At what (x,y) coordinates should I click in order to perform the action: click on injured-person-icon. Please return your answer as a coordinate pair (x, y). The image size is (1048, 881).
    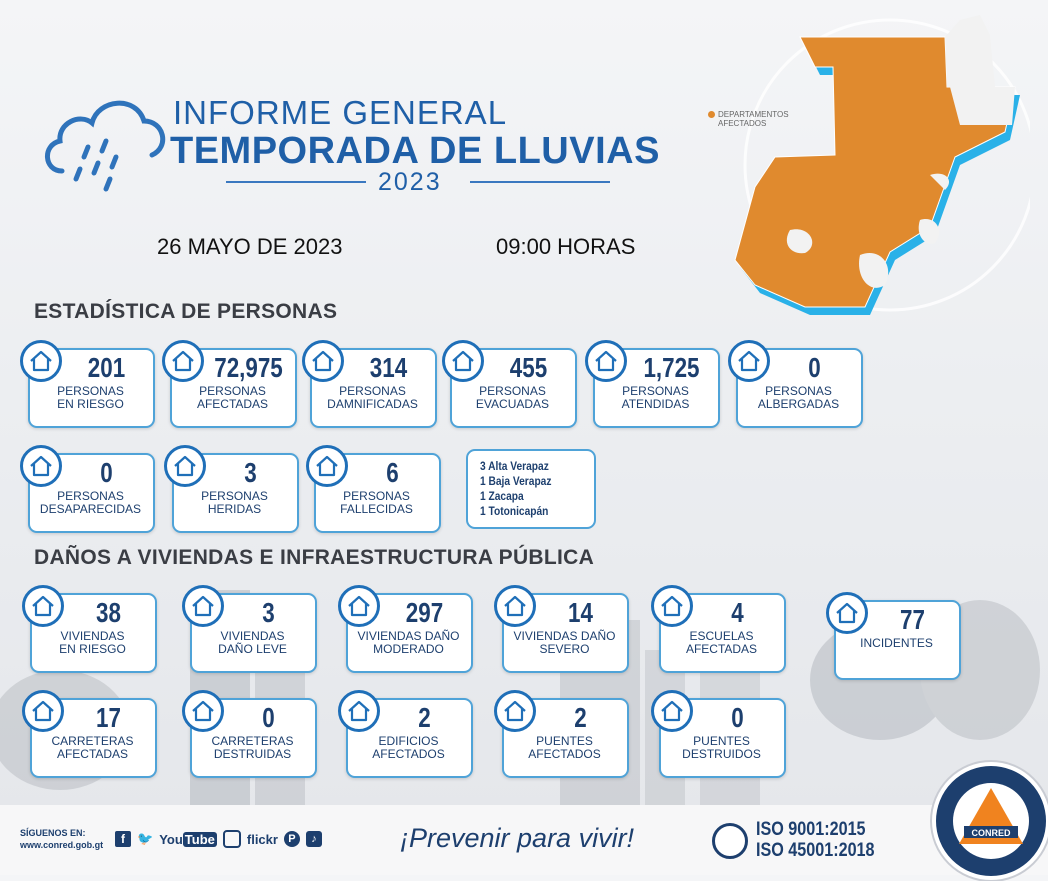
    Looking at the image, I should click on (185, 466).